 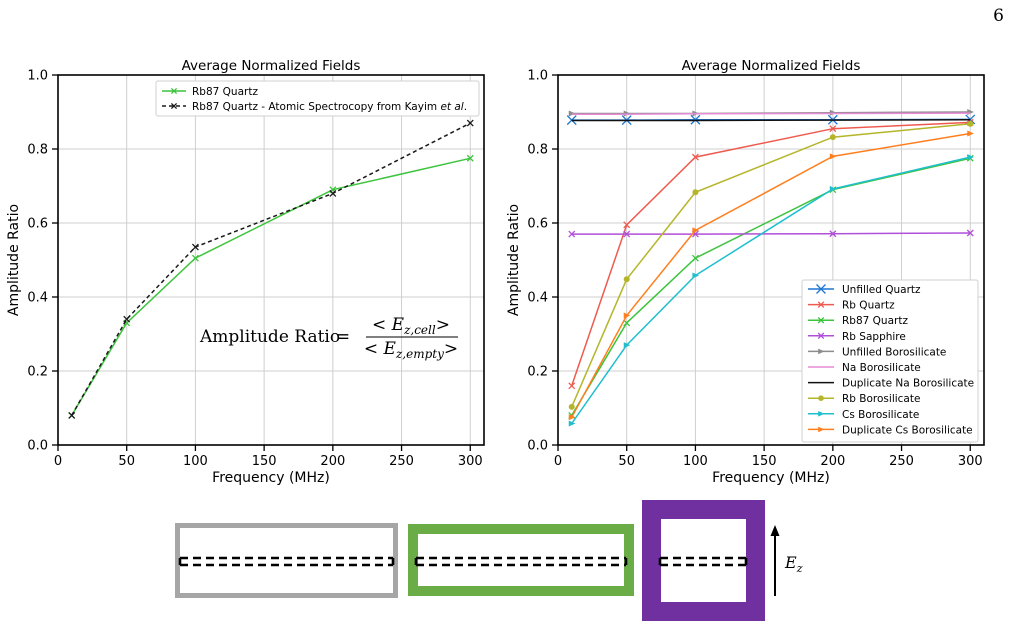 I want to click on field-arrow-head, so click(x=775, y=530).